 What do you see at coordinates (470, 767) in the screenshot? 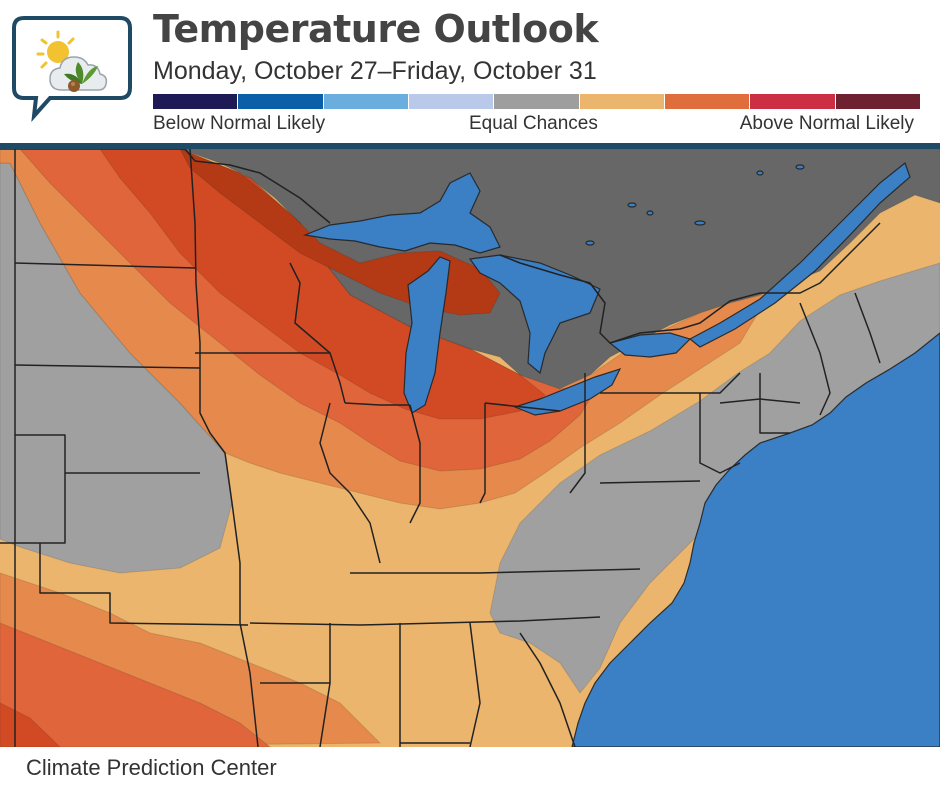
I see `footer` at bounding box center [470, 767].